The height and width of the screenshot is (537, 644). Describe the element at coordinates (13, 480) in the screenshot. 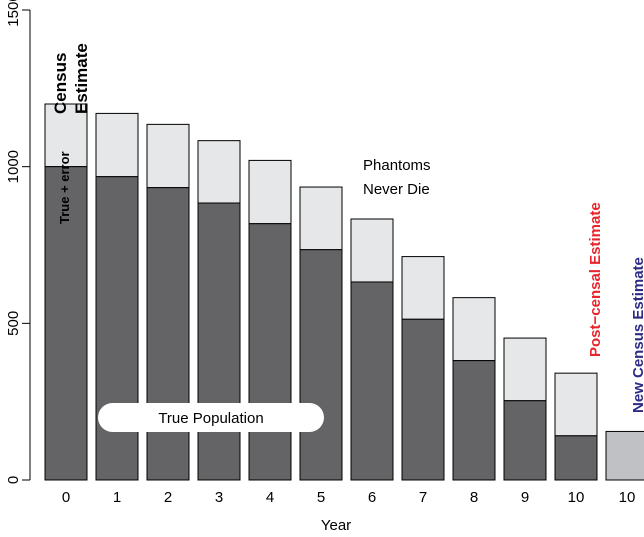

I see `y-tick-label-0: 0` at that location.